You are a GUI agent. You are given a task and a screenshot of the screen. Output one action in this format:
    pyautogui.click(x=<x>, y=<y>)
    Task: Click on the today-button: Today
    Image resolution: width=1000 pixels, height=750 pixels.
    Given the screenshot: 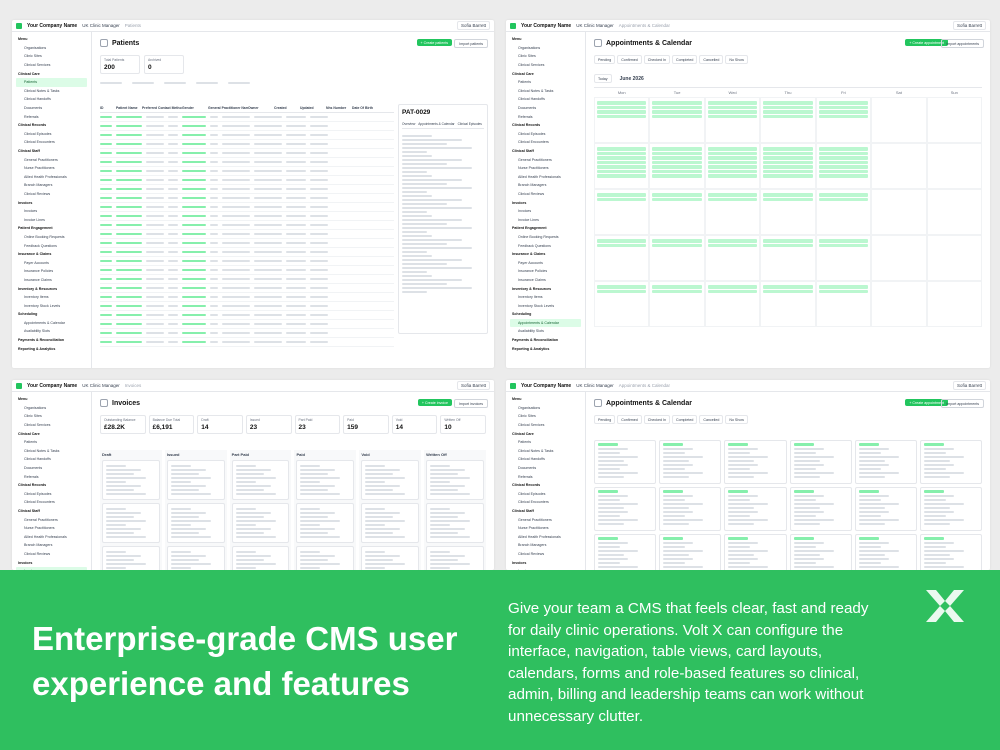 What is the action you would take?
    pyautogui.click(x=603, y=78)
    